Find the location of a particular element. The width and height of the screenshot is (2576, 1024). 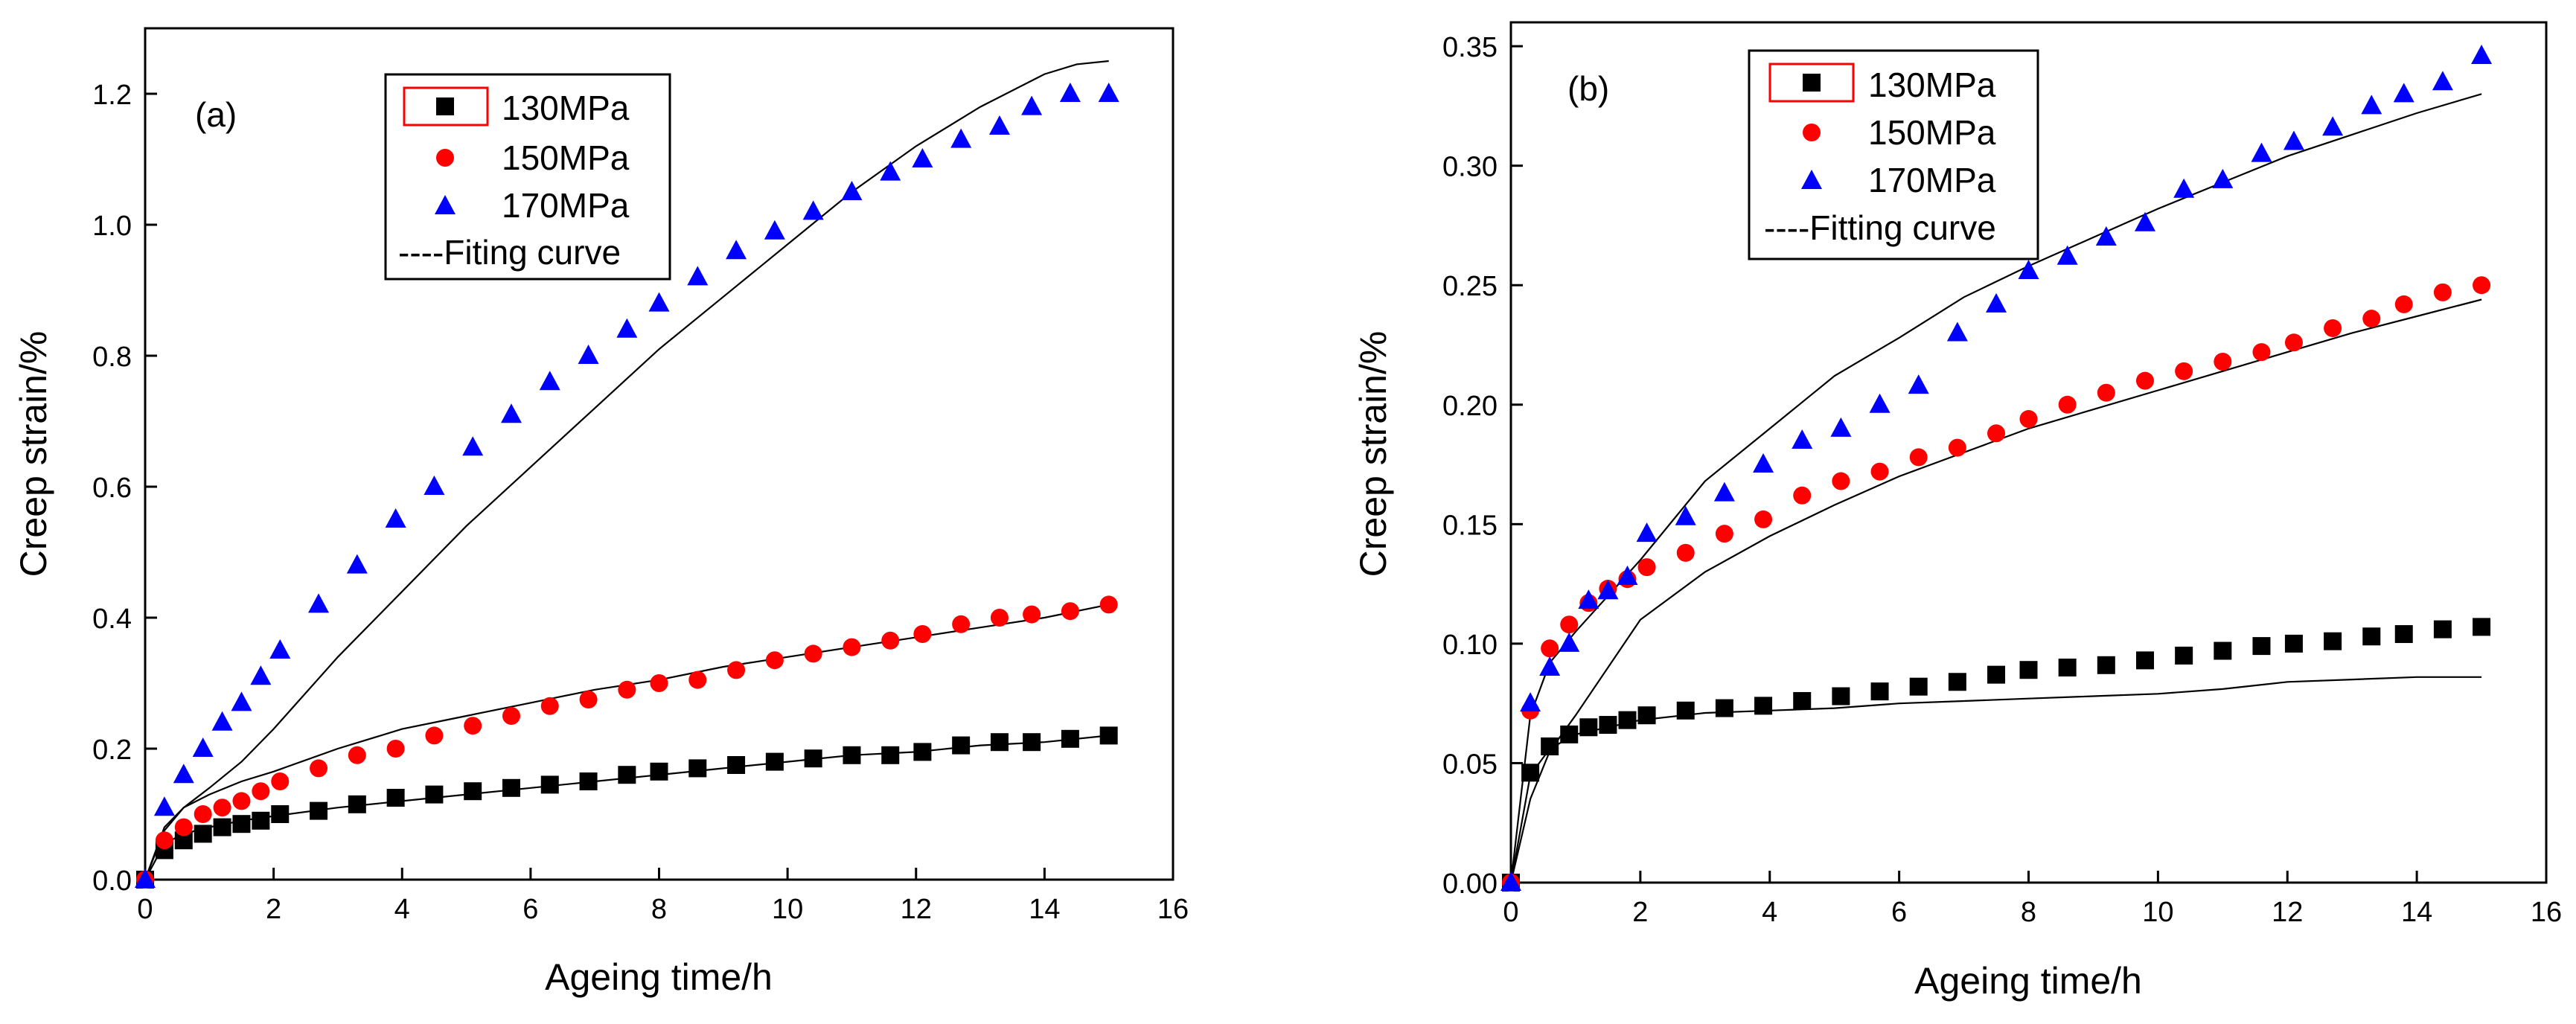

legend-a: 130MPa 150MPa 170MPa ----Fiting curve is located at coordinates (527, 177).